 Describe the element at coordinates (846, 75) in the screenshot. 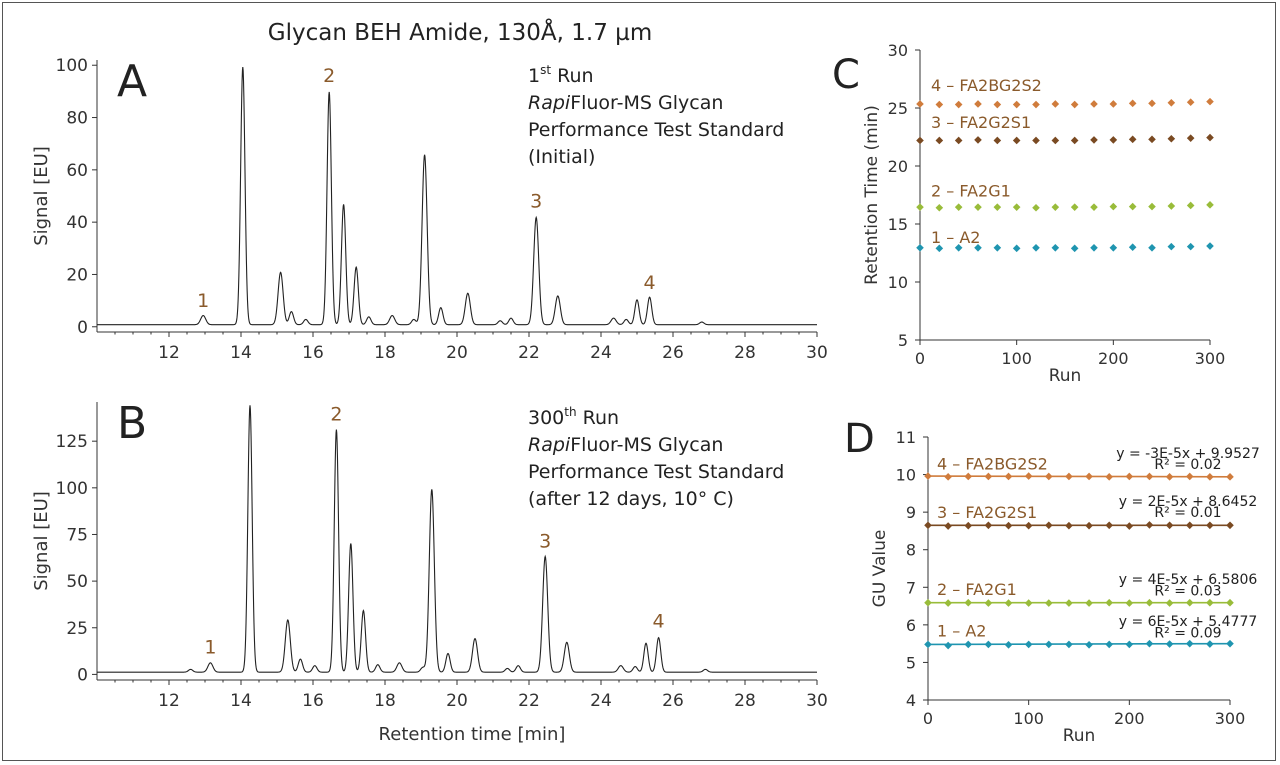

I see `panel-label: C` at that location.